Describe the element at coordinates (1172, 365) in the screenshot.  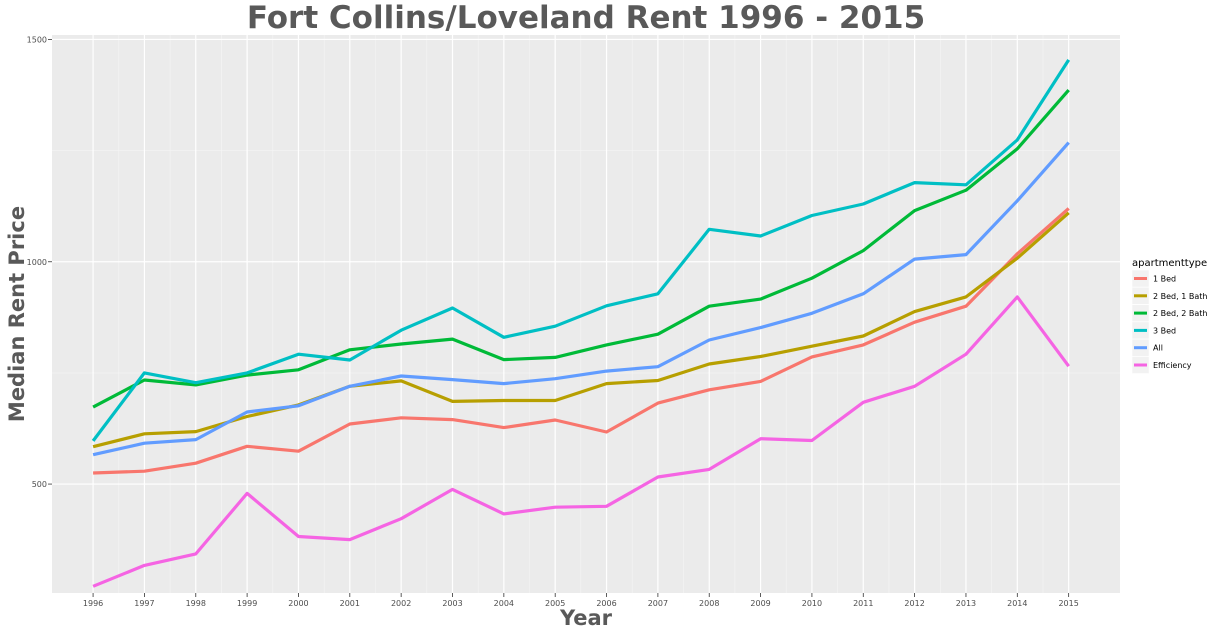
I see `legend-label: Efficiency` at that location.